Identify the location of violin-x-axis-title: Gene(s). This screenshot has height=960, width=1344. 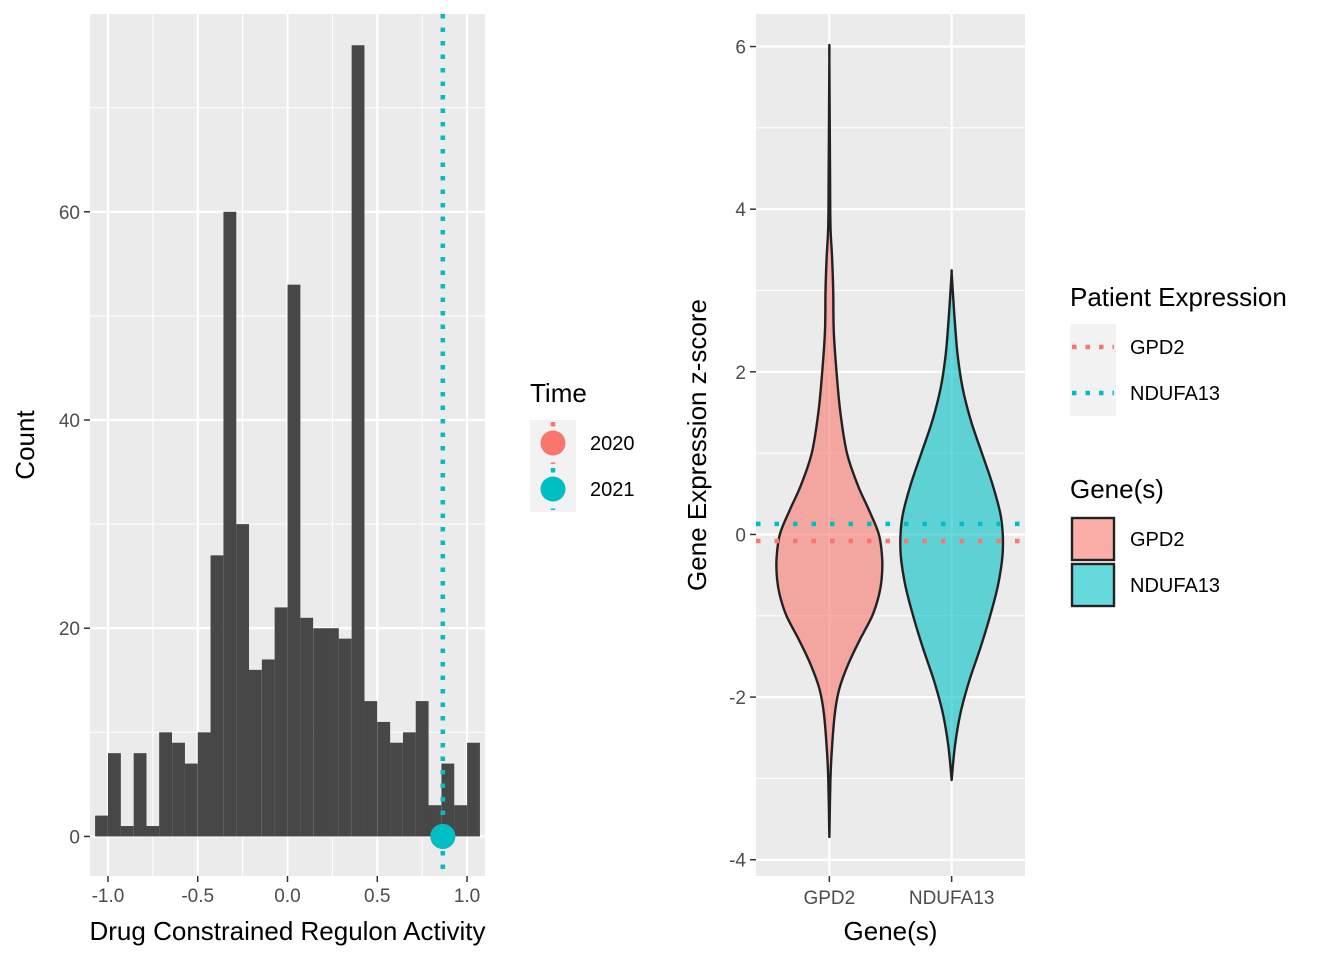
(891, 931).